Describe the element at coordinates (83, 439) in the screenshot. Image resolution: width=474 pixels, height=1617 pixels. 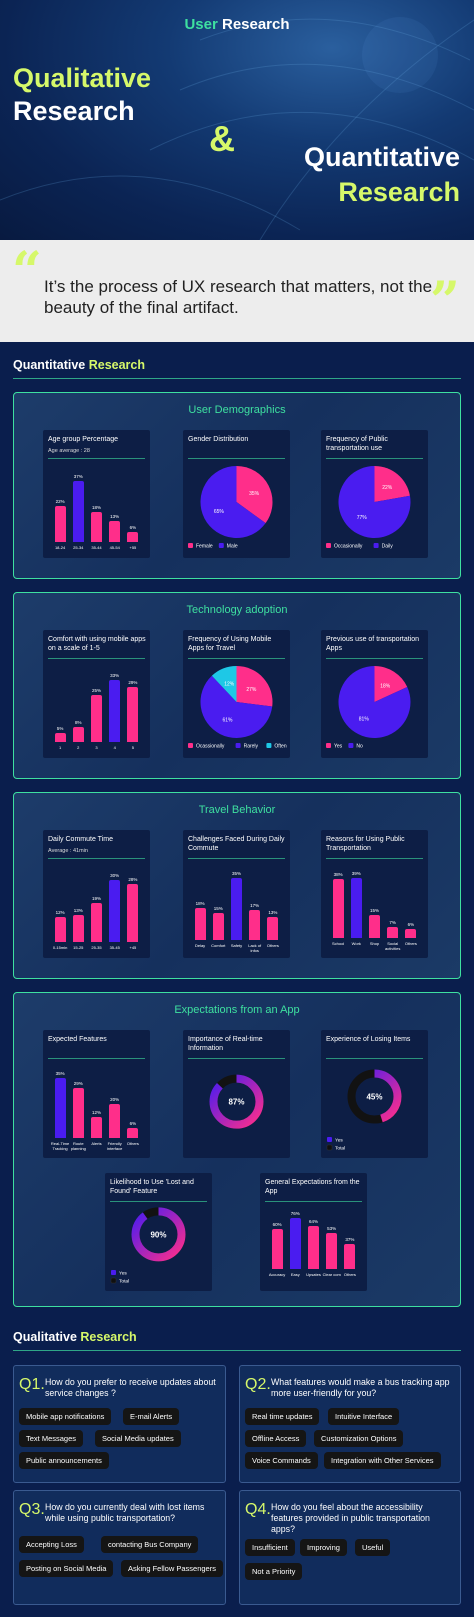
I see `card-title: Age group Percentage` at that location.